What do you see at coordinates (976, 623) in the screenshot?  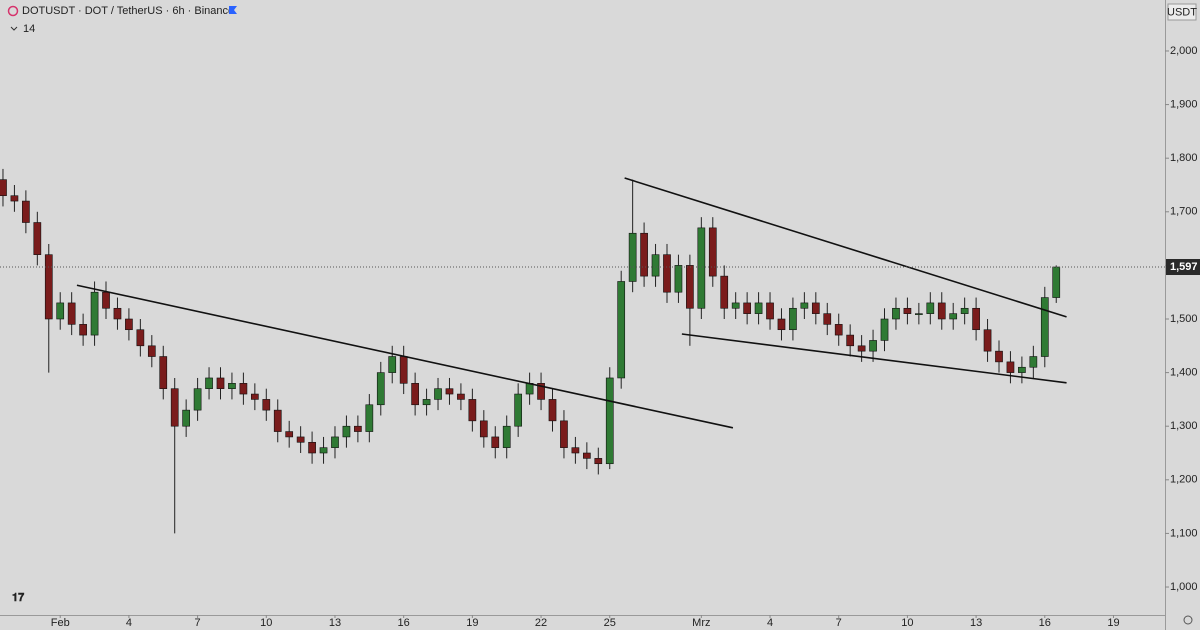 I see `x-tick-label: 13` at bounding box center [976, 623].